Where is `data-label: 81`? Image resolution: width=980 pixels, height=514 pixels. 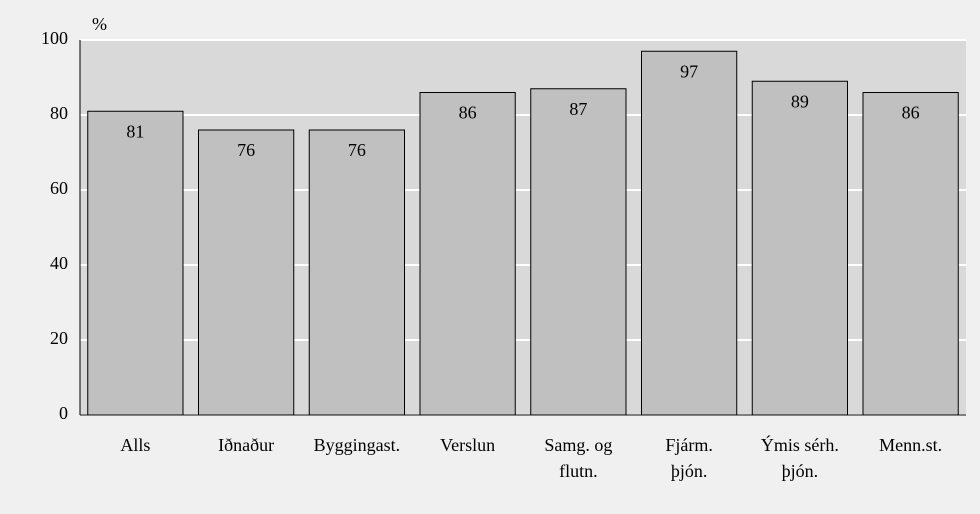 data-label: 81 is located at coordinates (135, 131).